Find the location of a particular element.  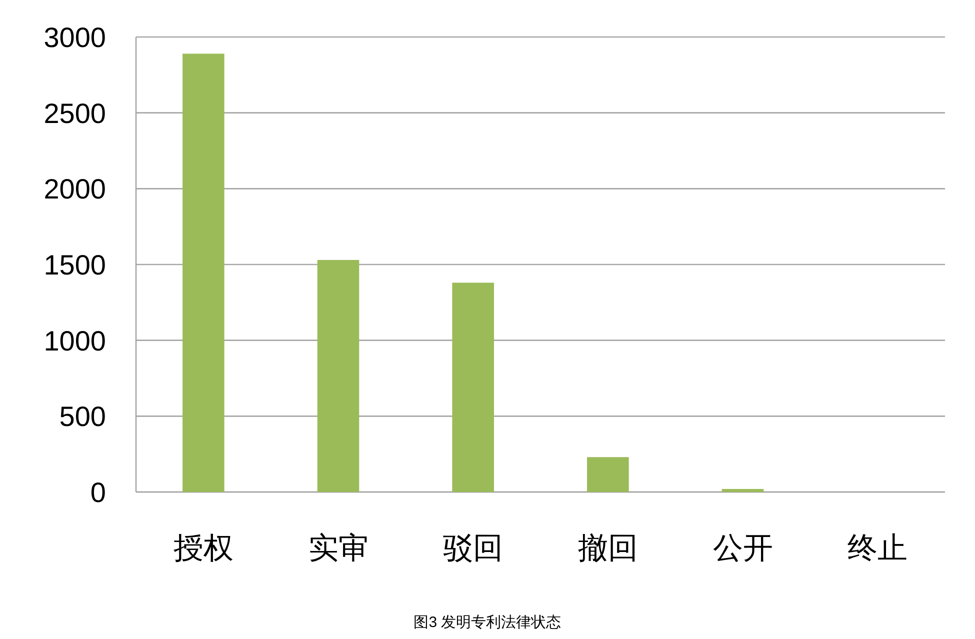

caption: 图3 发明专利法律状态 is located at coordinates (488, 622).